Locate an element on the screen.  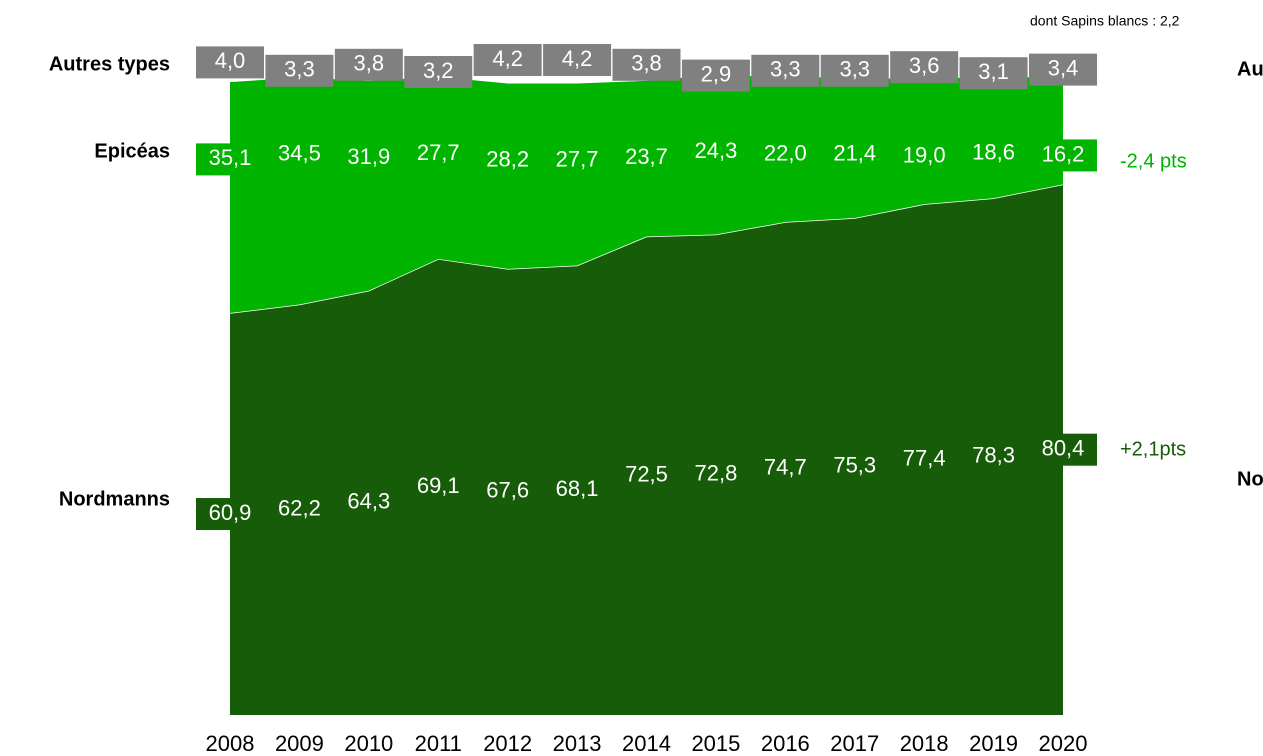
value-label: 35,1 is located at coordinates (230, 157).